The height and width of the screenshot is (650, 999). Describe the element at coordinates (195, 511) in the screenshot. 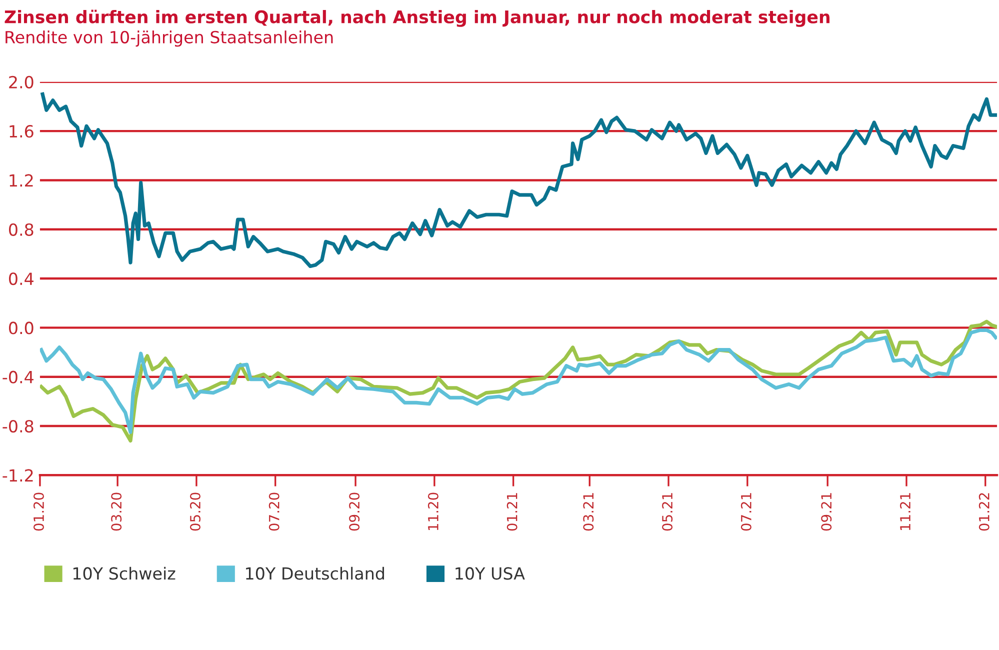

I see `x-tick-label: 05.20` at that location.